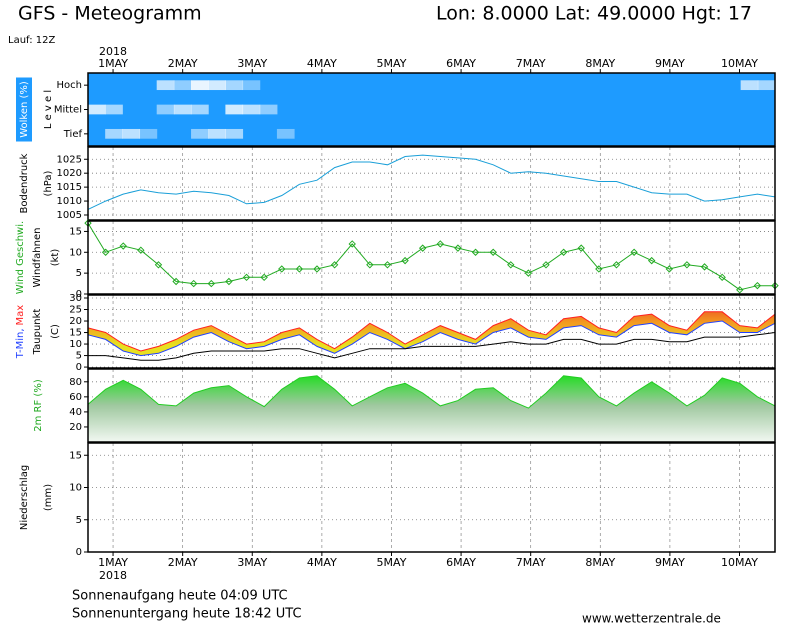  What do you see at coordinates (20, 343) in the screenshot?
I see `y-axis-label-part: T-Min,` at bounding box center [20, 343].